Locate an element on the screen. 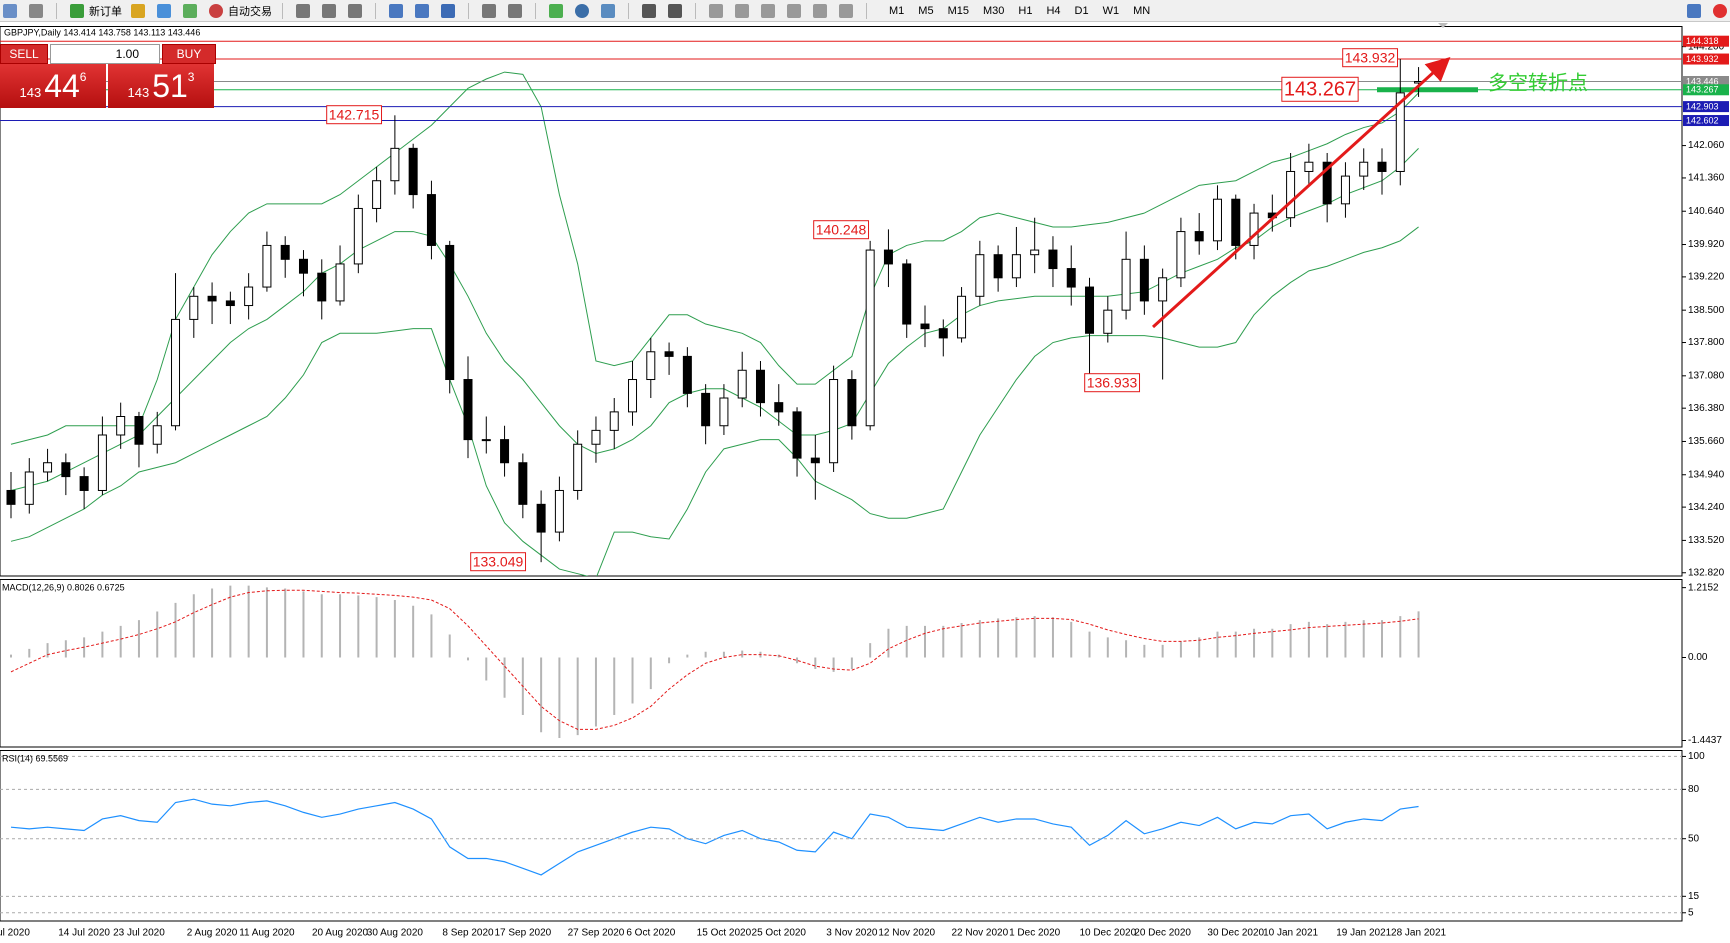 The height and width of the screenshot is (943, 1730). x-tick-label: 8 Sep 2020 is located at coordinates (468, 933).